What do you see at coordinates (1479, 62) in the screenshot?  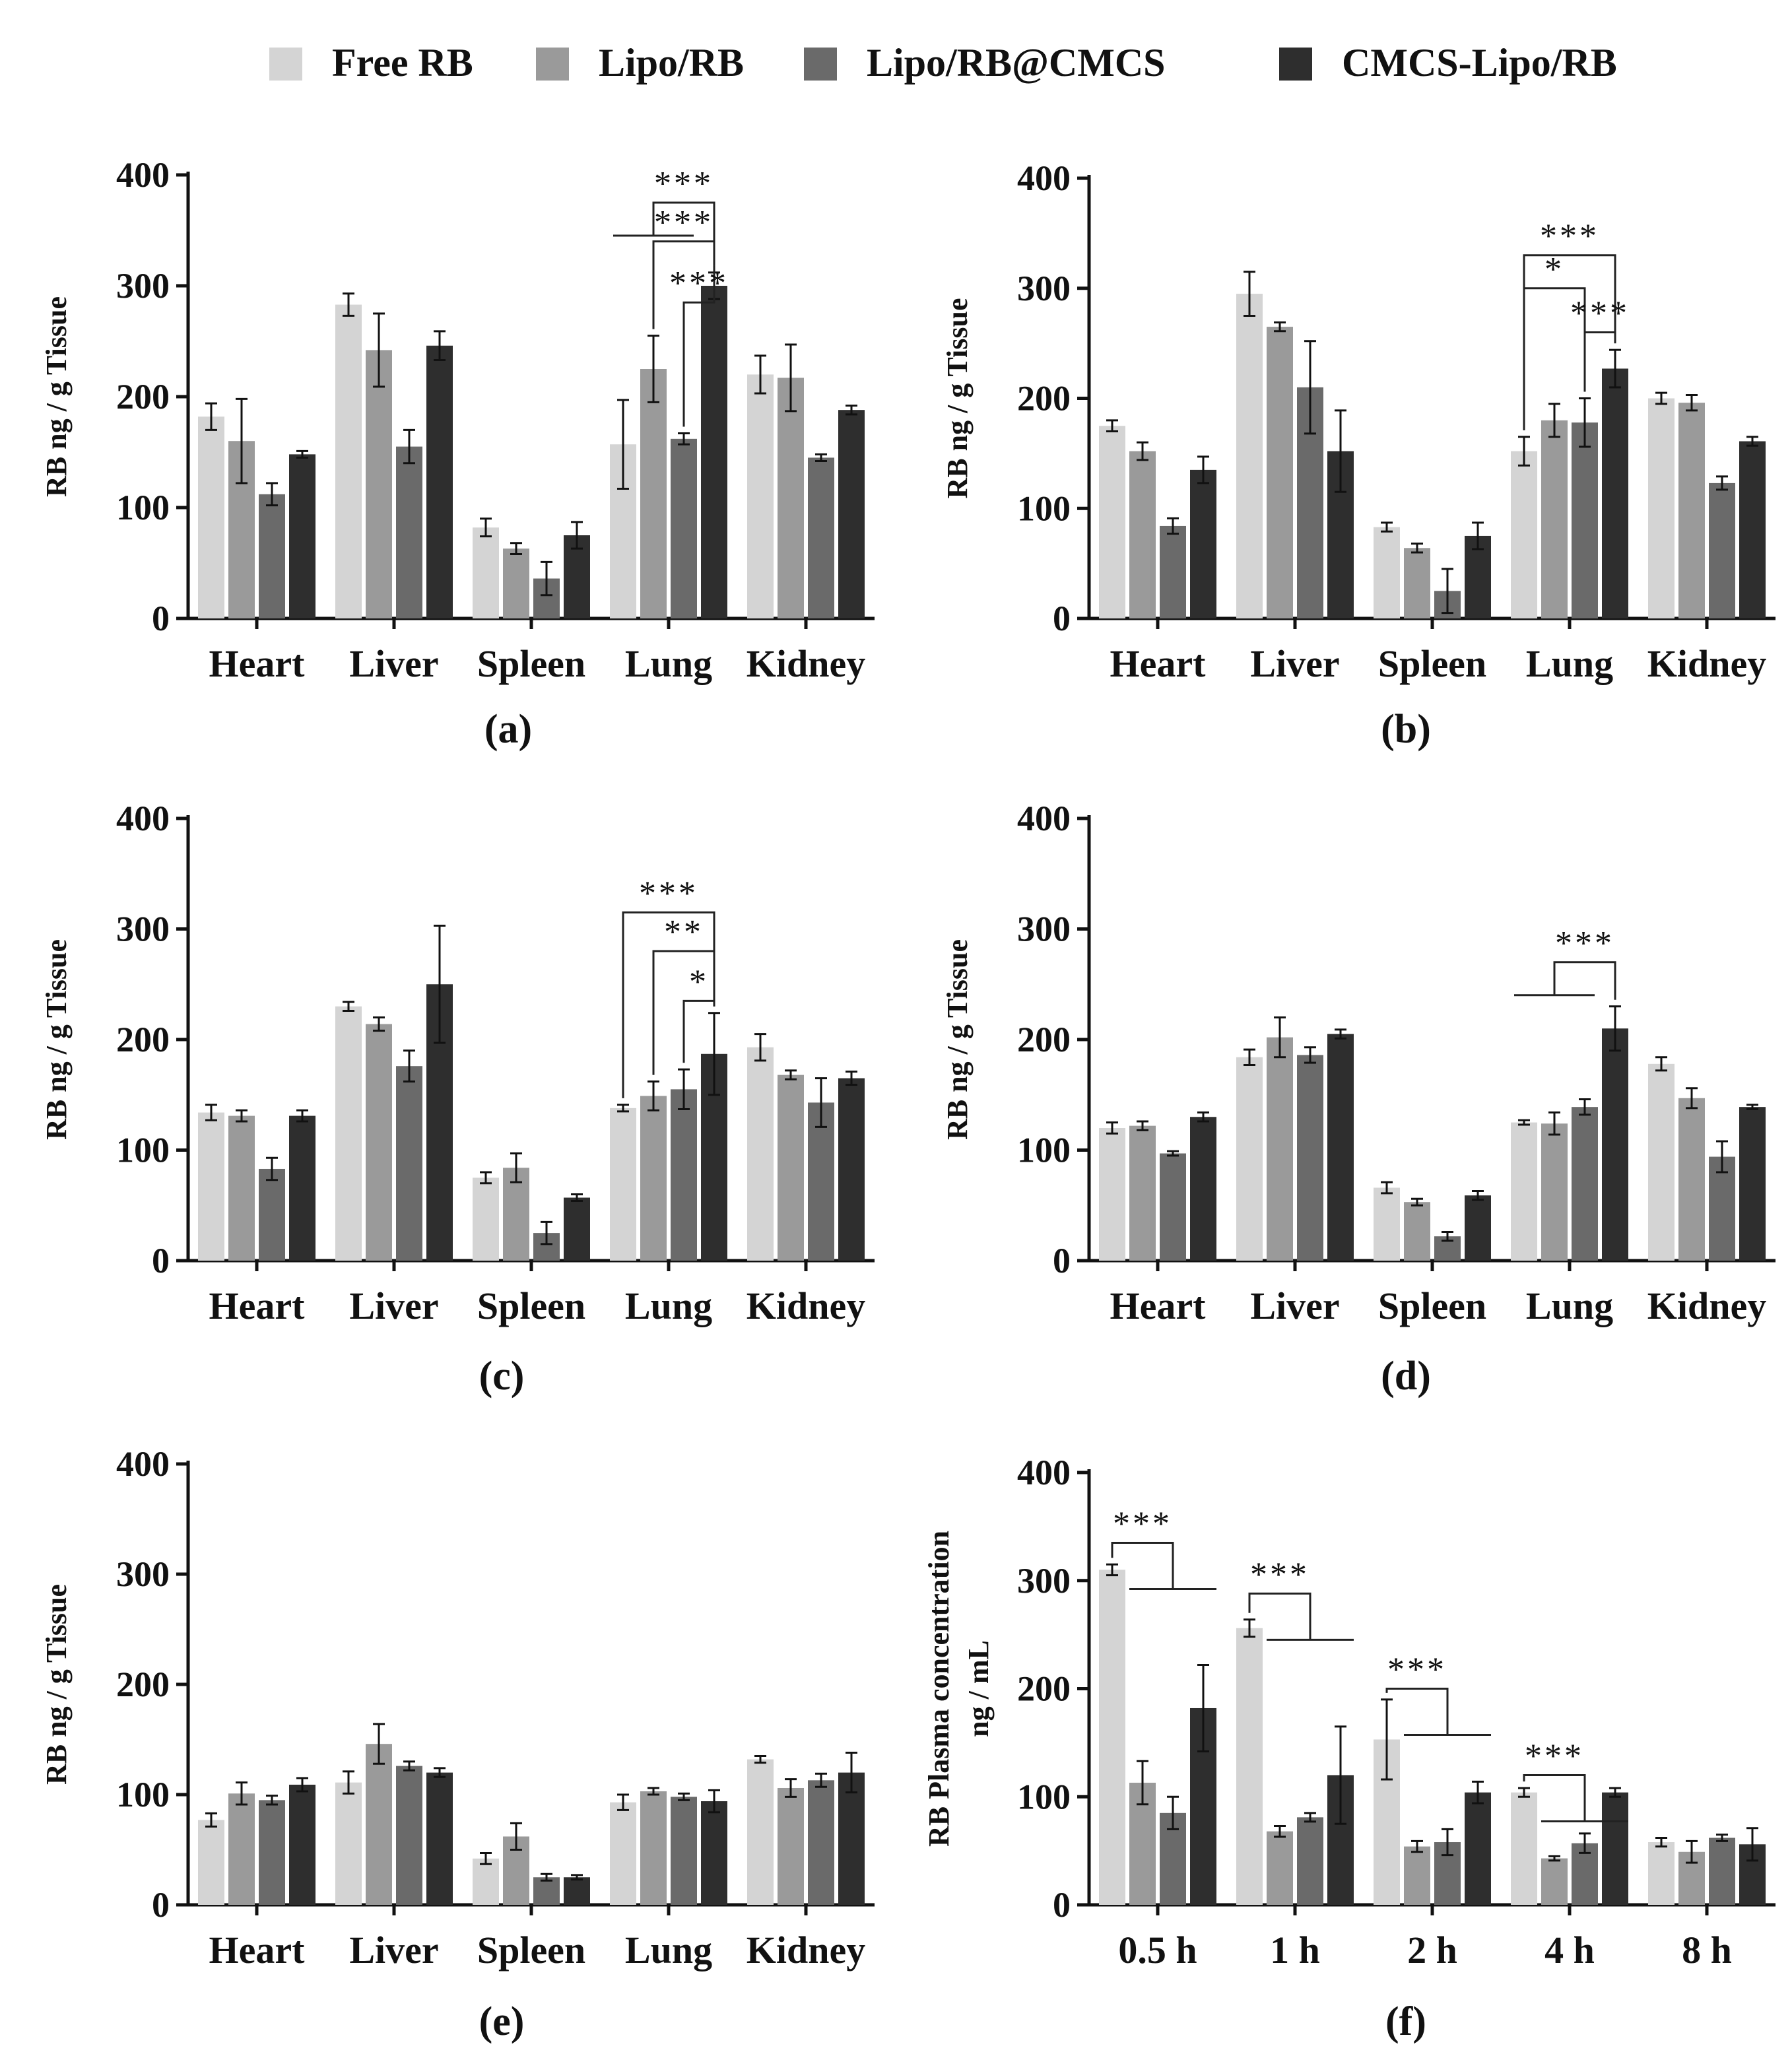 I see `legend-label: CMCS-Lipo/RB` at bounding box center [1479, 62].